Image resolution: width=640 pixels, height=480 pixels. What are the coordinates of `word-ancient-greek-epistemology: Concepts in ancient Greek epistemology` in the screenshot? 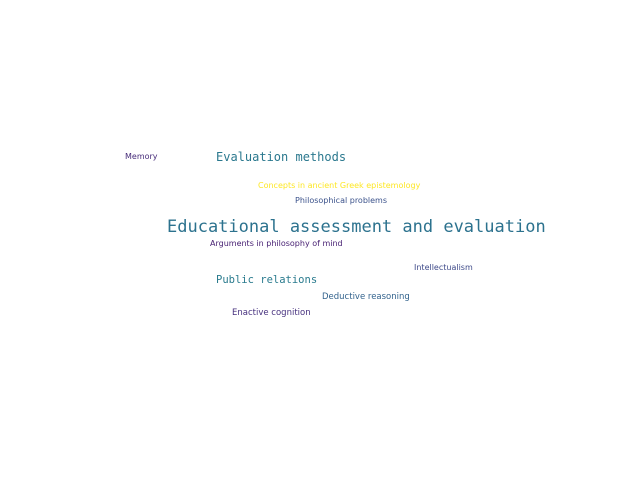 It's located at (339, 185).